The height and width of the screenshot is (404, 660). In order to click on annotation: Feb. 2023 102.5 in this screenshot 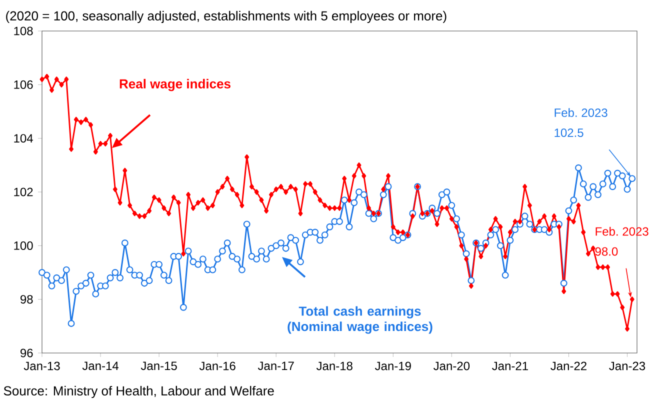, I will do `click(581, 122)`.